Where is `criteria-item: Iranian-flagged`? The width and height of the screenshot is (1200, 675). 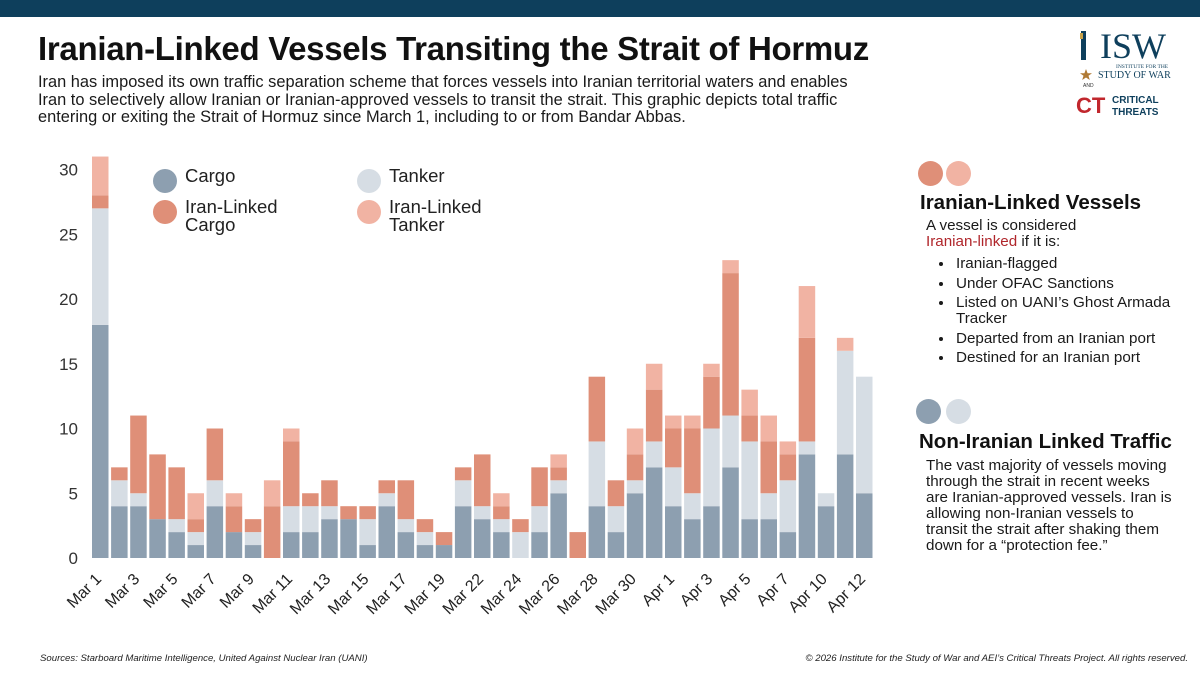 criteria-item: Iranian-flagged is located at coordinates (1071, 264).